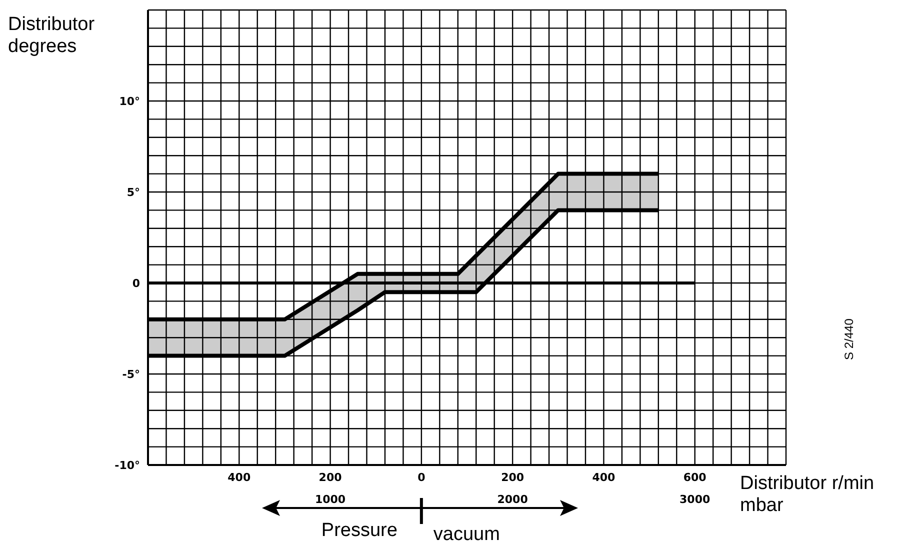  I want to click on y-tick-label: 10°, so click(129, 101).